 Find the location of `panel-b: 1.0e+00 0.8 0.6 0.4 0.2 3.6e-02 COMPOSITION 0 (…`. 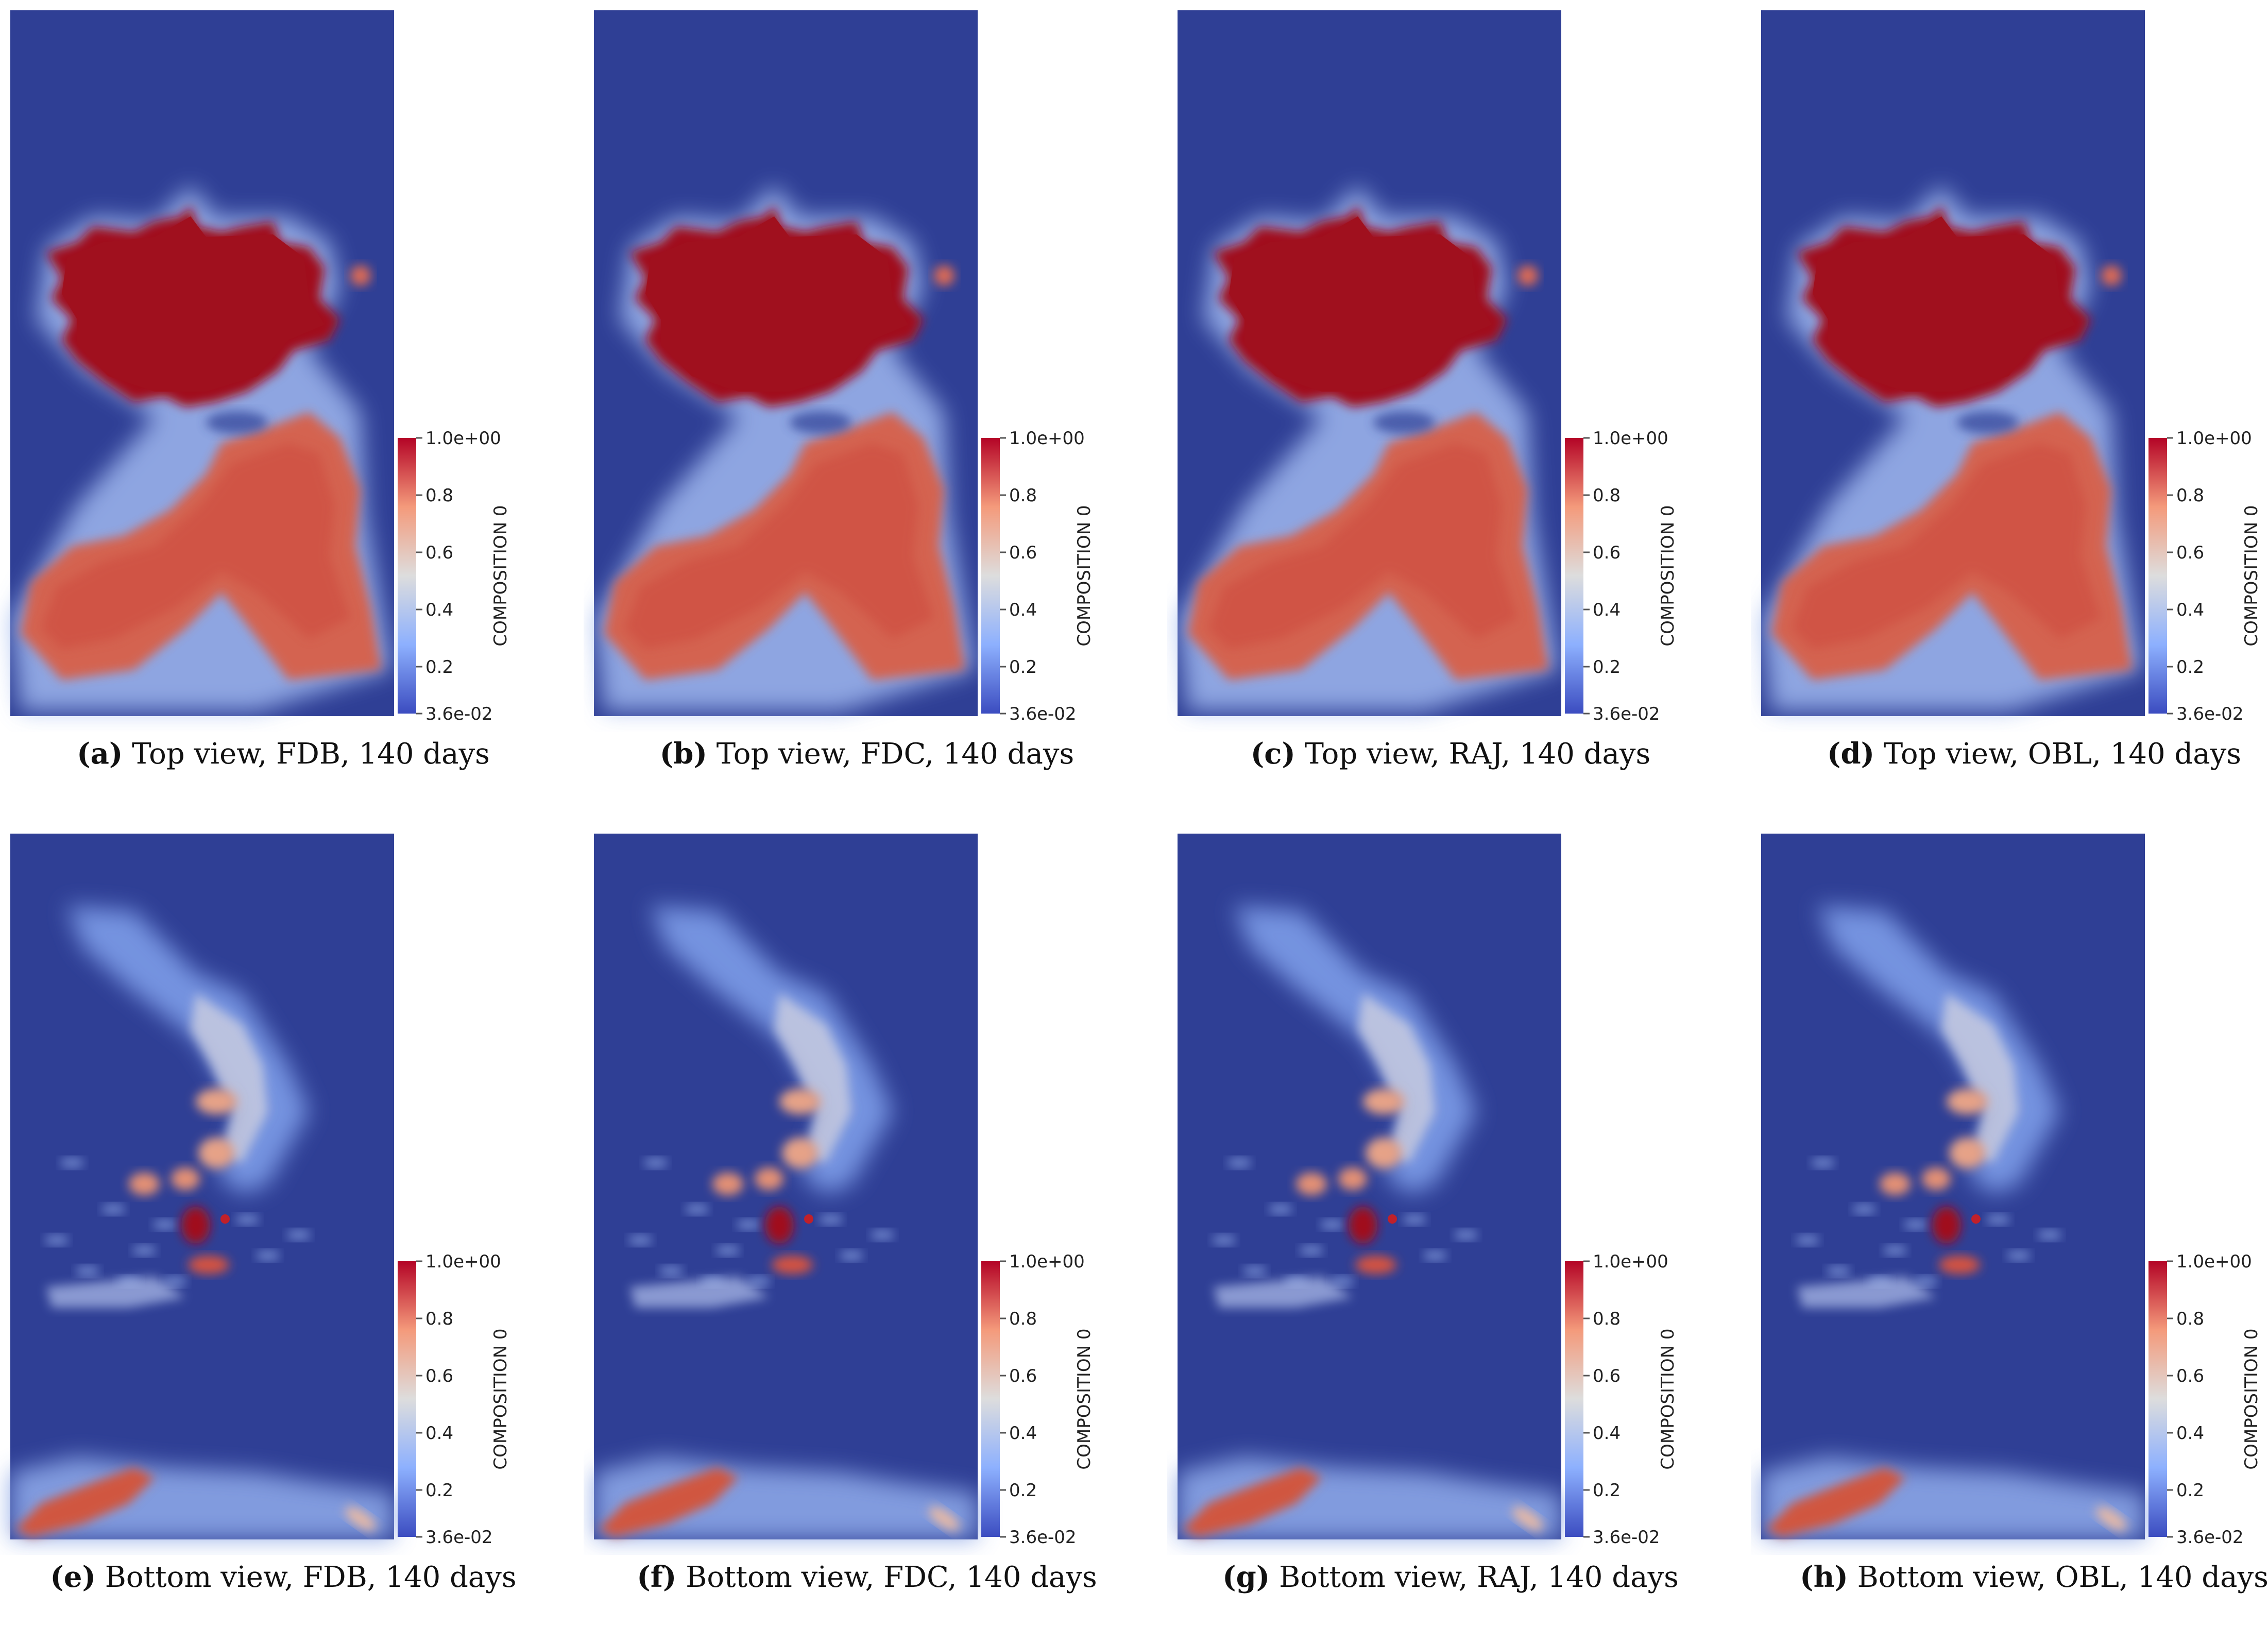

panel-b: 1.0e+00 0.8 0.6 0.4 0.2 3.6e-02 COMPOSITION 0 (… is located at coordinates (867, 401).